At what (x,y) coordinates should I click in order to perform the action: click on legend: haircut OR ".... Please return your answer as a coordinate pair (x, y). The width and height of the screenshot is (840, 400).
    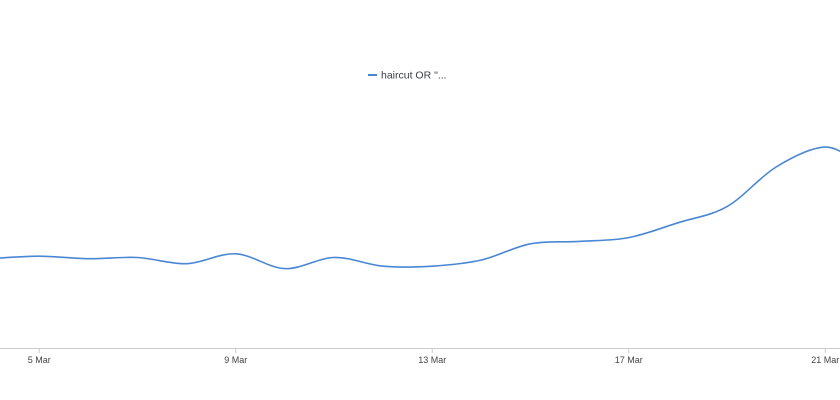
    Looking at the image, I should click on (407, 76).